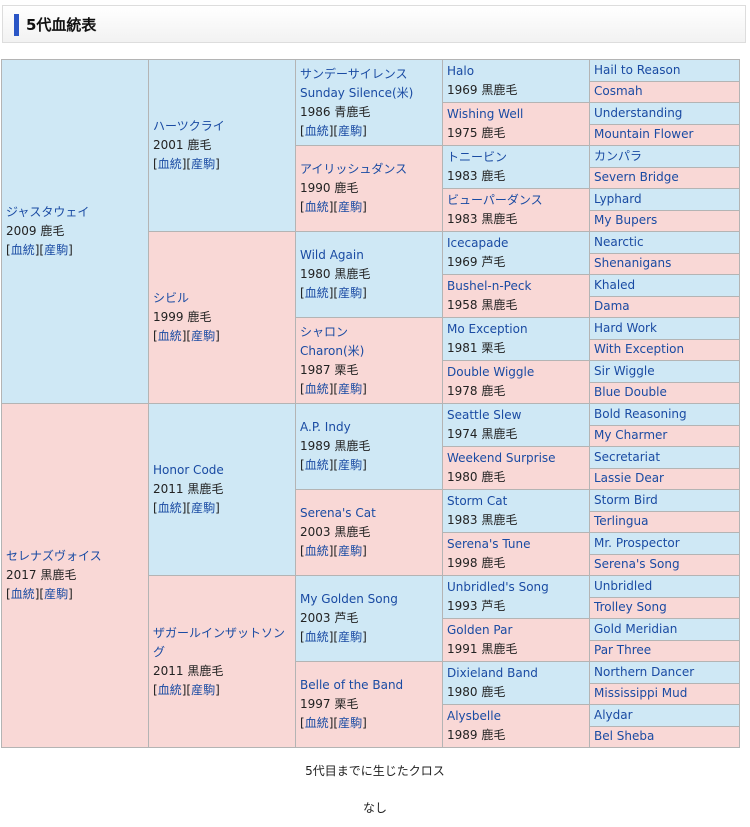  I want to click on ancestor-name: Wild Again, so click(332, 255).